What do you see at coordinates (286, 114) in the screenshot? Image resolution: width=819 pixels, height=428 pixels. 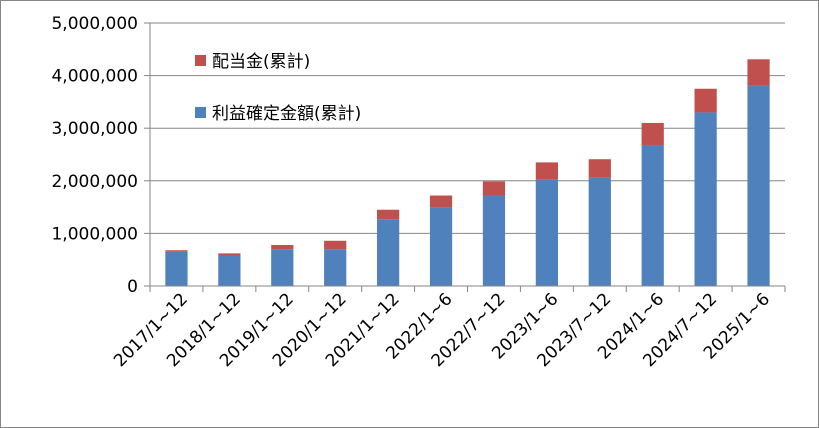 I see `legend-label-profit: 利益確定金額(累計)` at bounding box center [286, 114].